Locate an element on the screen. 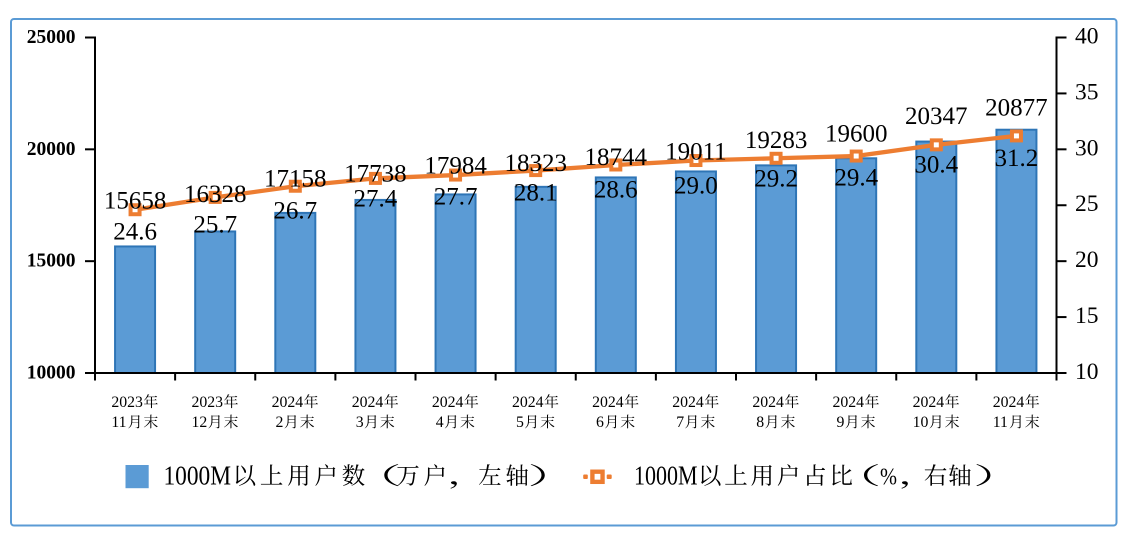  svg-text: 19600 is located at coordinates (856, 133).